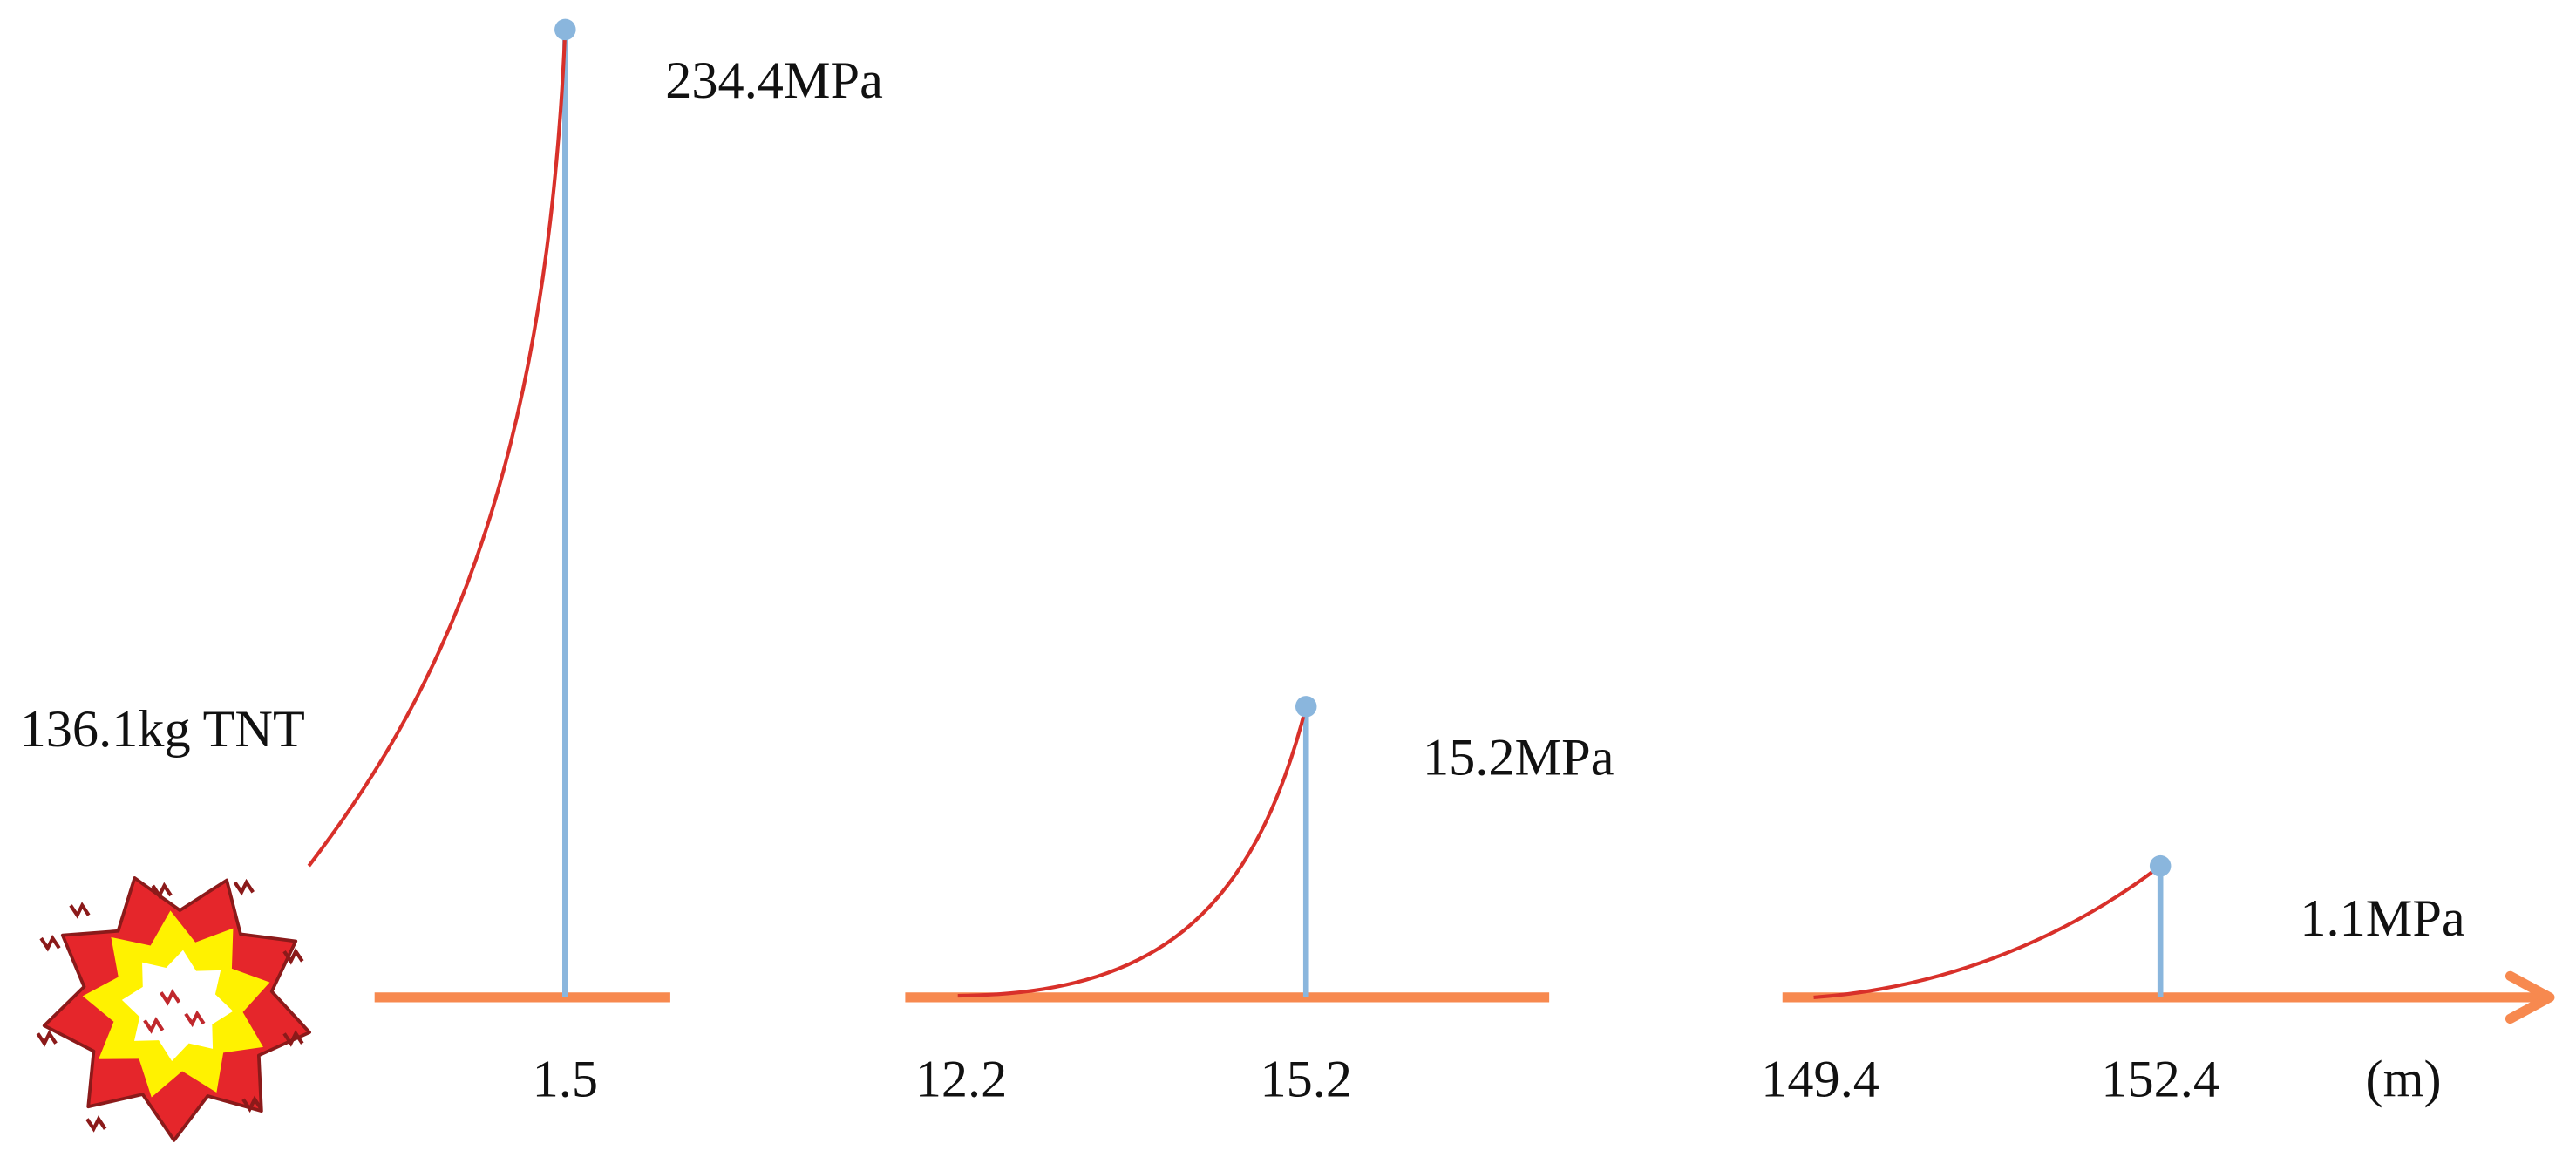 Image resolution: width=2576 pixels, height=1164 pixels. I want to click on unit-label: (m), so click(2404, 1080).